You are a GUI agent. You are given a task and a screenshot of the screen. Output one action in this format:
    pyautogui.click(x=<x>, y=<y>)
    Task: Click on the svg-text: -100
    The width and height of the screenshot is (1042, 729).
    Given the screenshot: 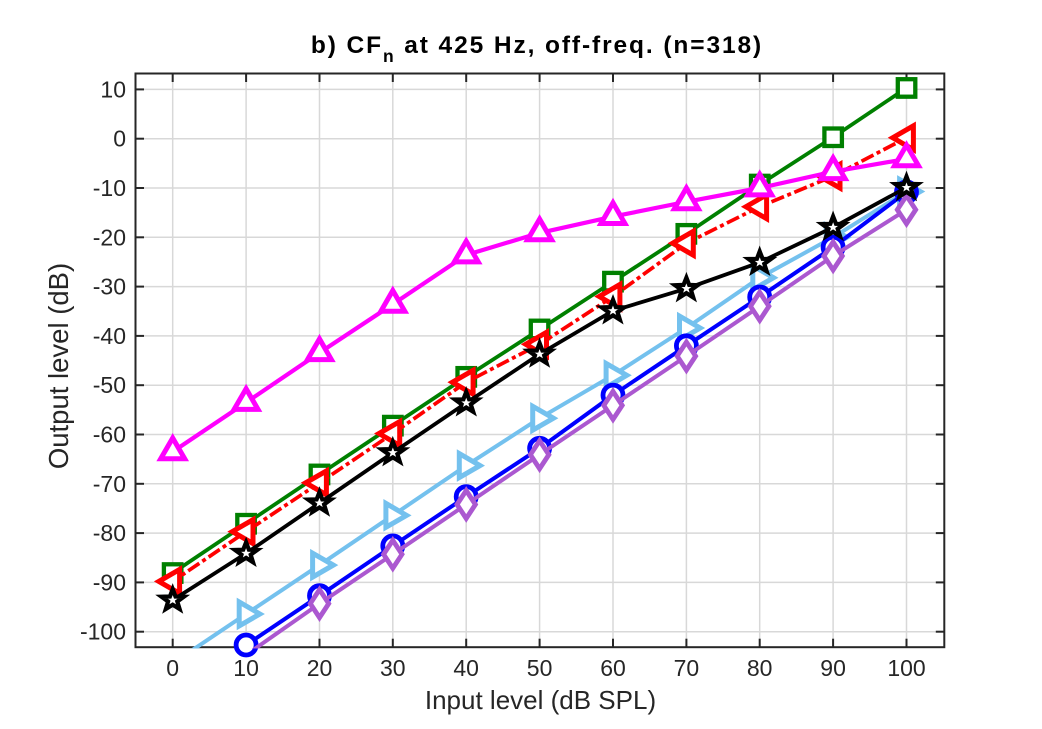 What is the action you would take?
    pyautogui.click(x=103, y=632)
    